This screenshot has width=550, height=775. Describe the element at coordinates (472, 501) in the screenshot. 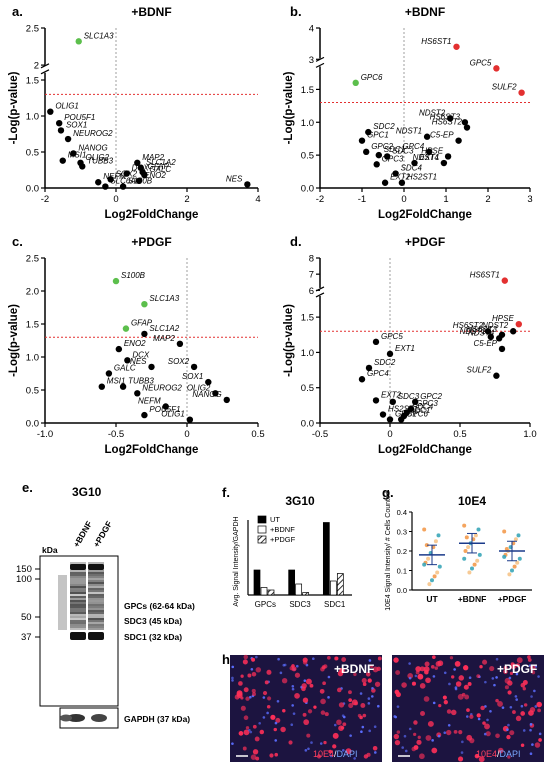

I see `dot-plot-title: 10E4` at that location.